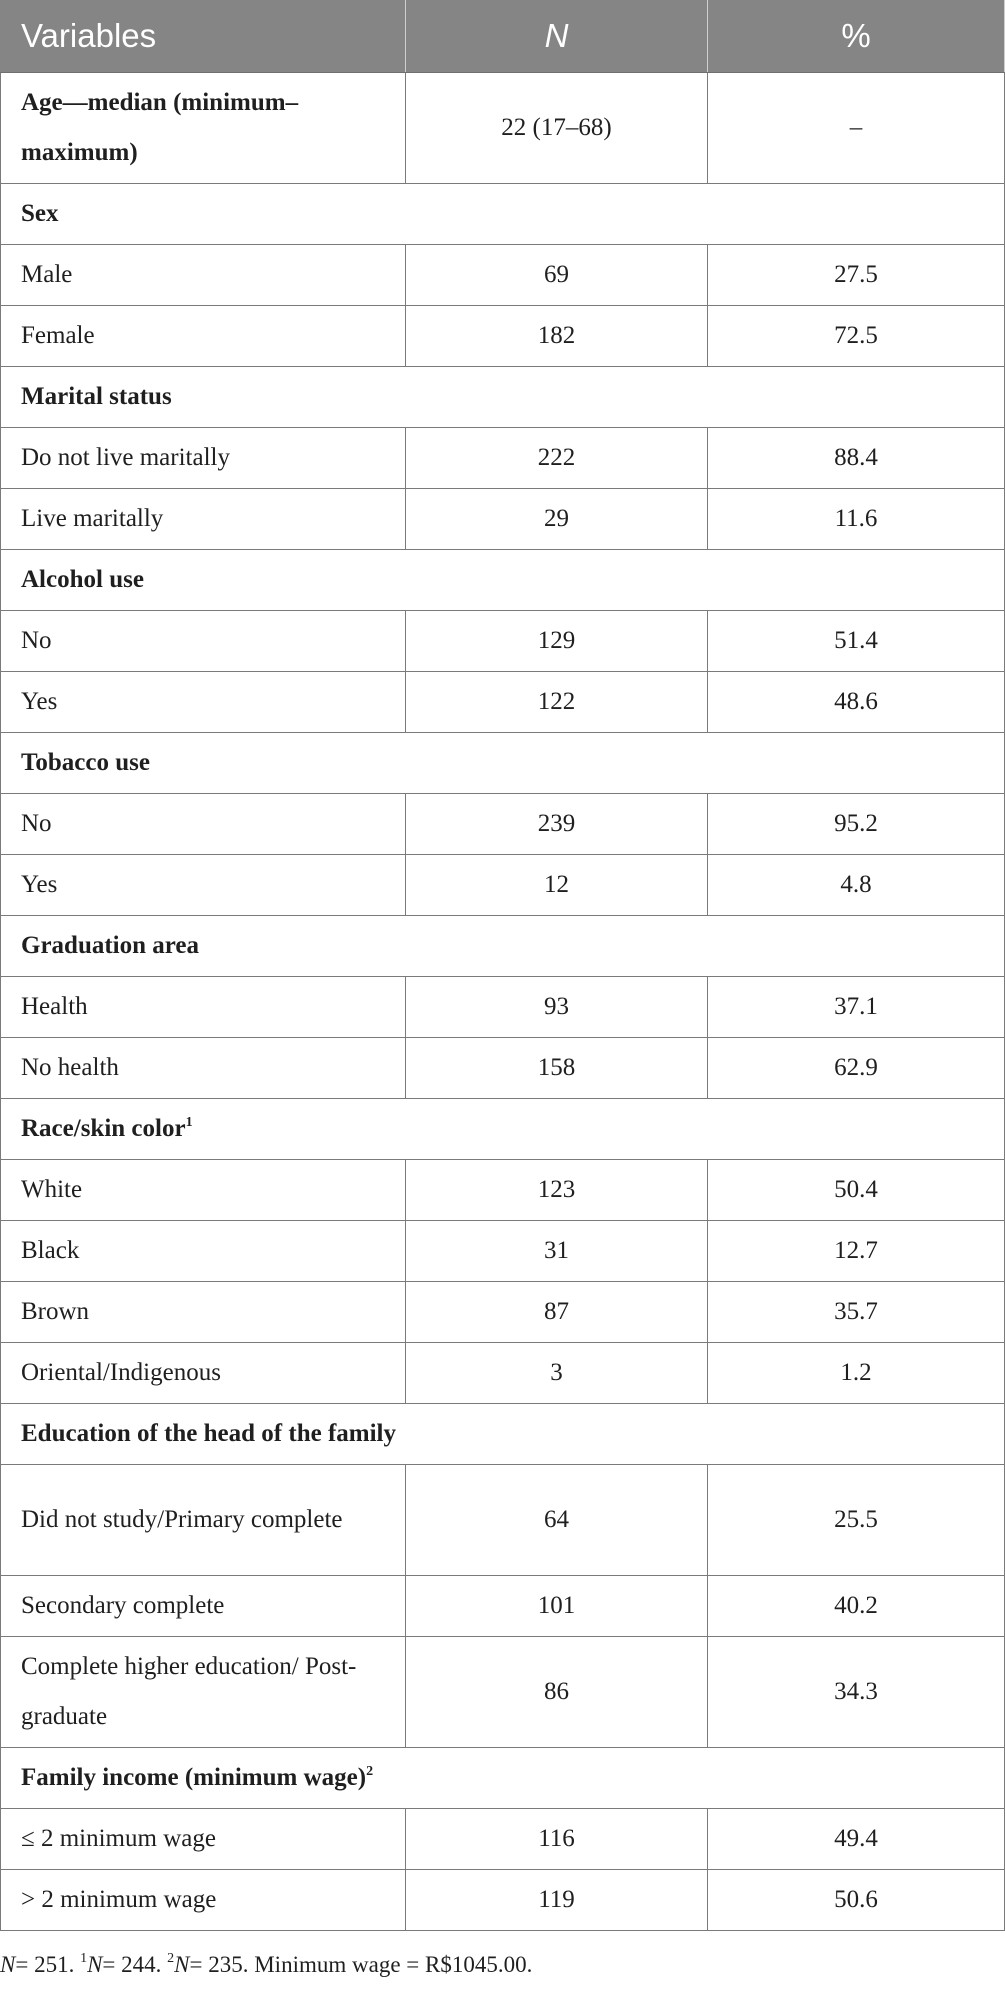  I want to click on percent-cell: 37.1, so click(856, 1007).